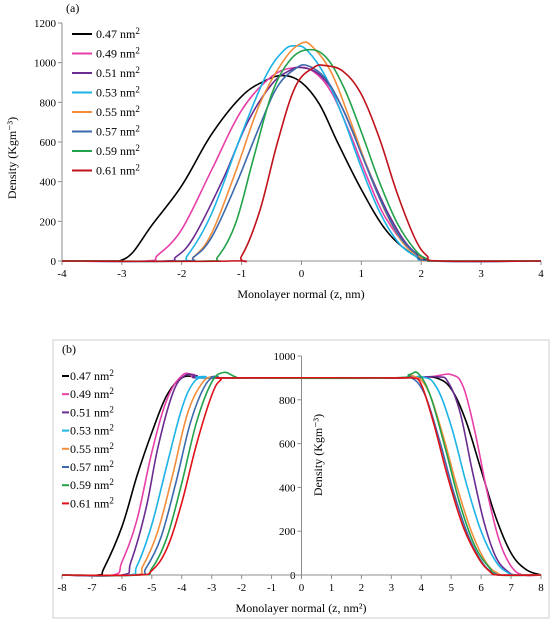 This screenshot has width=550, height=621. What do you see at coordinates (122, 274) in the screenshot?
I see `panel-a-x-tick-label: -3` at bounding box center [122, 274].